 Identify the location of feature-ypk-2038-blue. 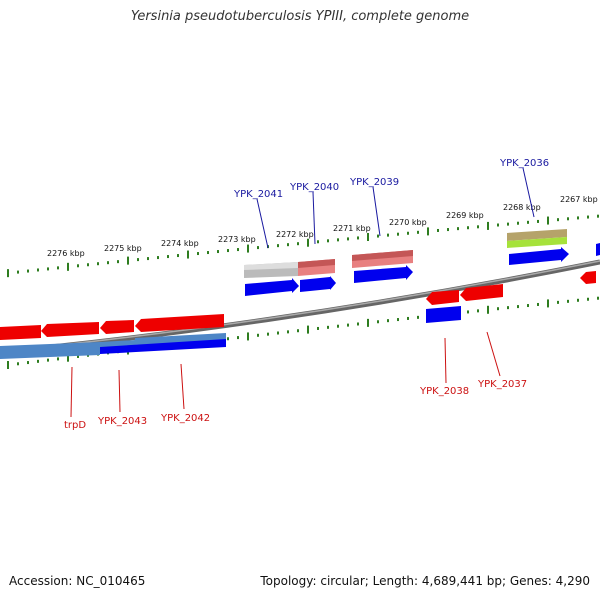
(443, 314).